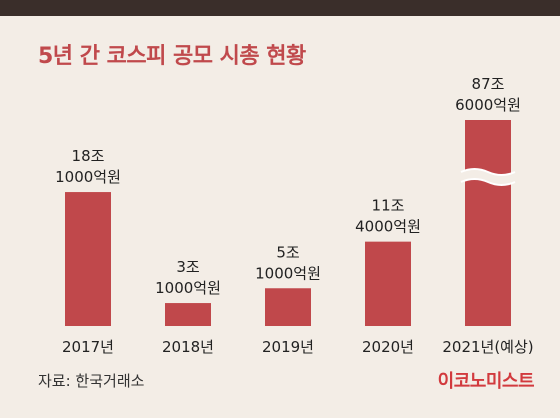 The image size is (560, 418). I want to click on value-label: 87조, so click(488, 84).